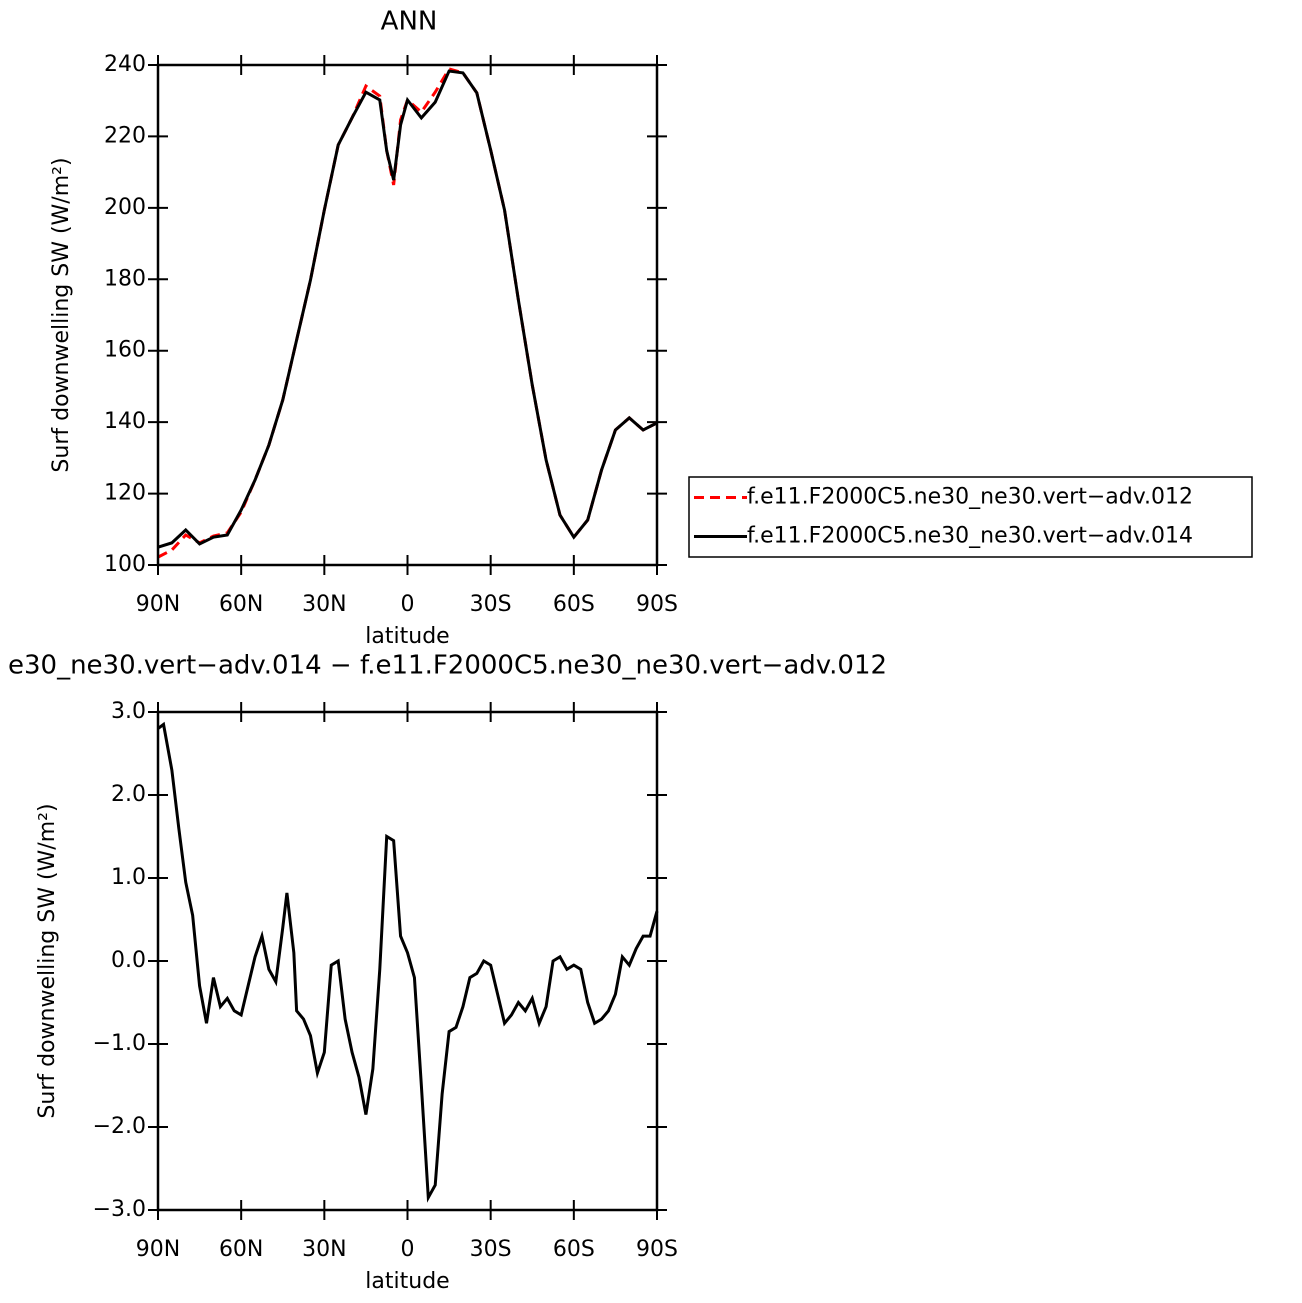 The image size is (1302, 1303). I want to click on y-tick-label: 180, so click(125, 278).